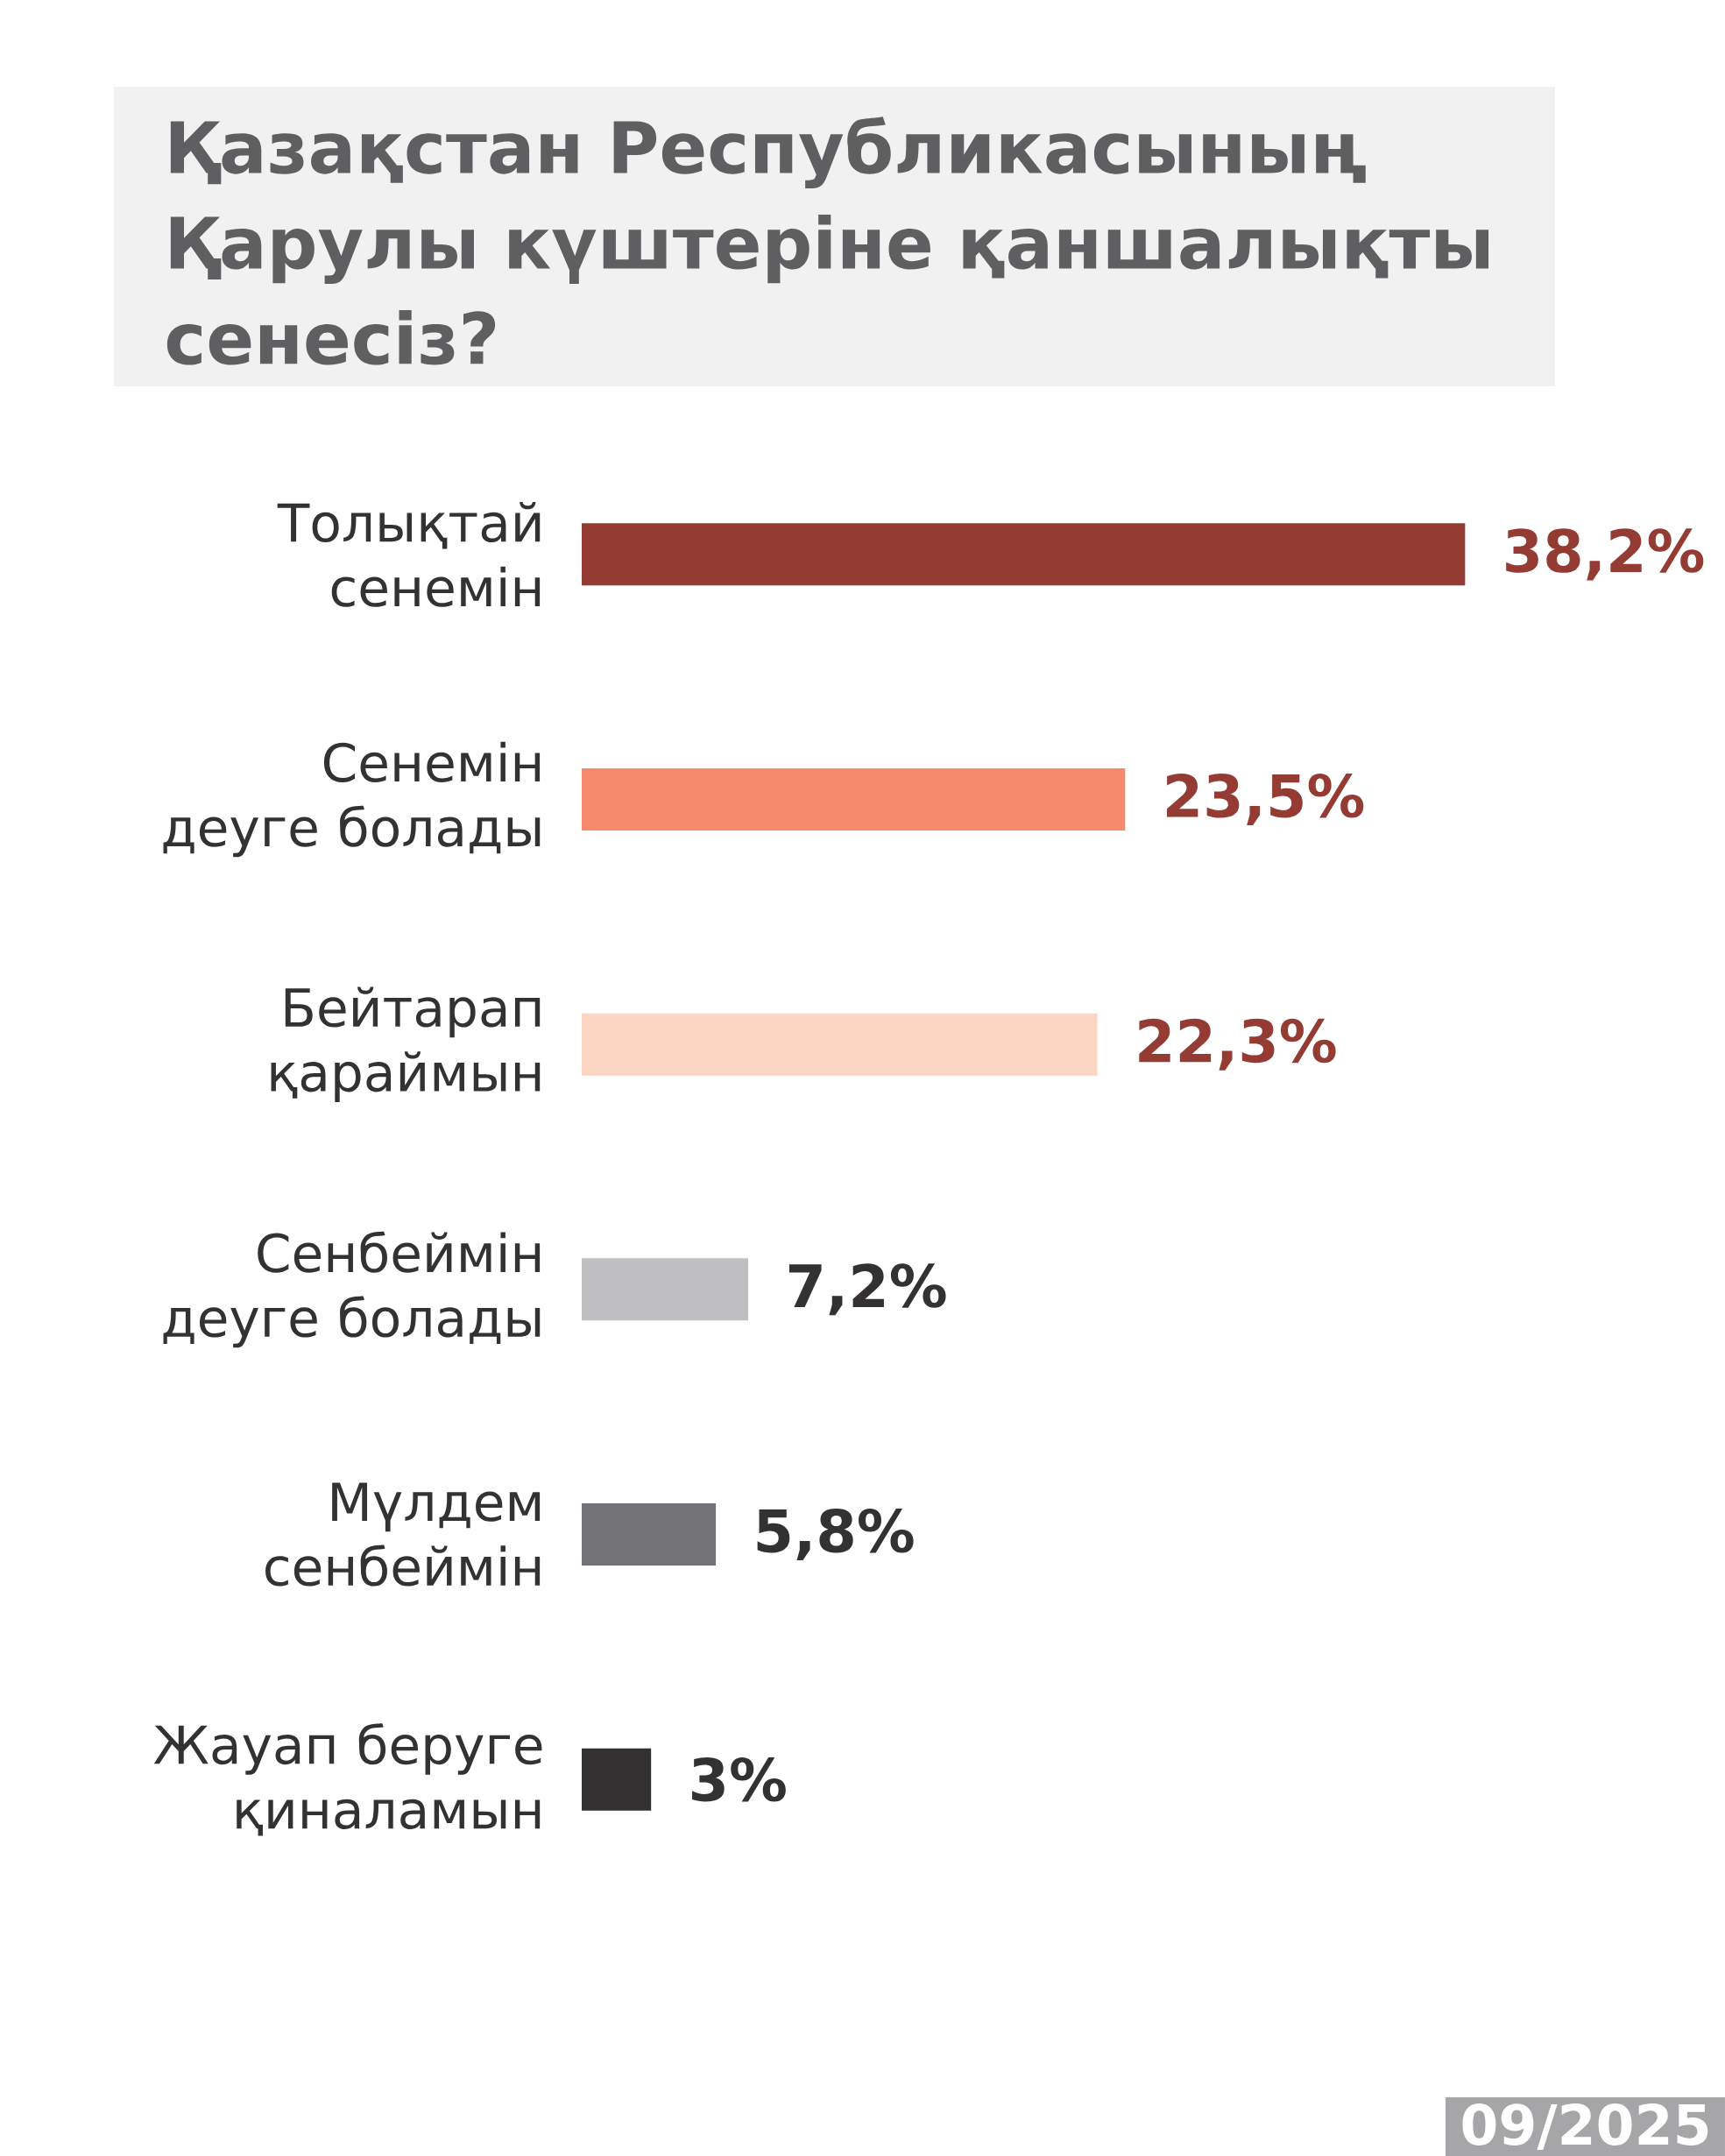  What do you see at coordinates (1585, 2126) in the screenshot?
I see `text: 09/2025` at bounding box center [1585, 2126].